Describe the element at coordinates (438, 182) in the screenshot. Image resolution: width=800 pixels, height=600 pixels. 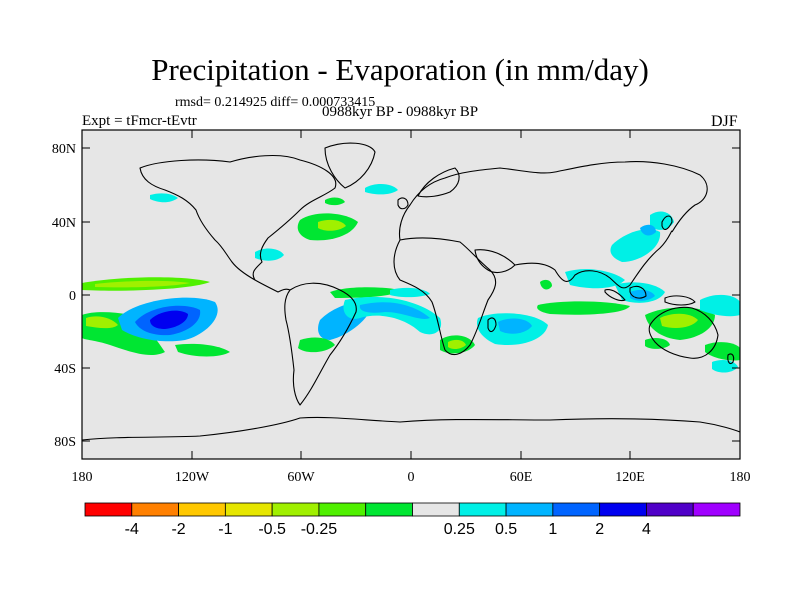
I see `coast-scandinavia` at that location.